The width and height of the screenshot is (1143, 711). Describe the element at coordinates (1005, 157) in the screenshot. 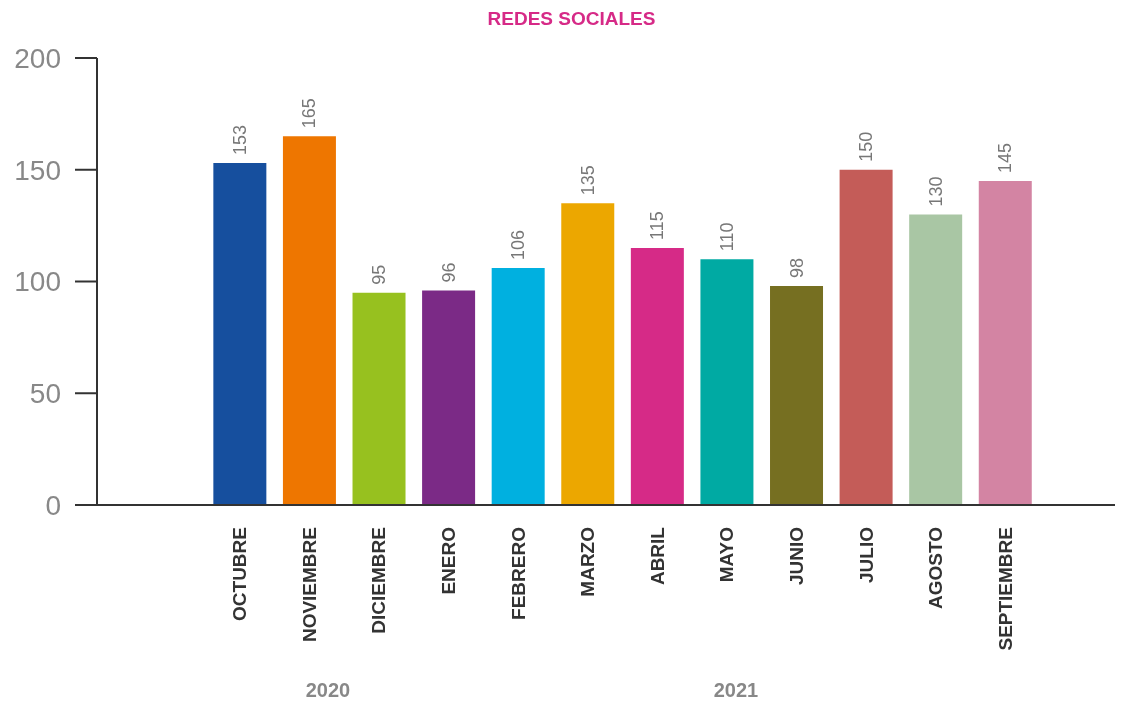

I see `data-label: 145` at that location.